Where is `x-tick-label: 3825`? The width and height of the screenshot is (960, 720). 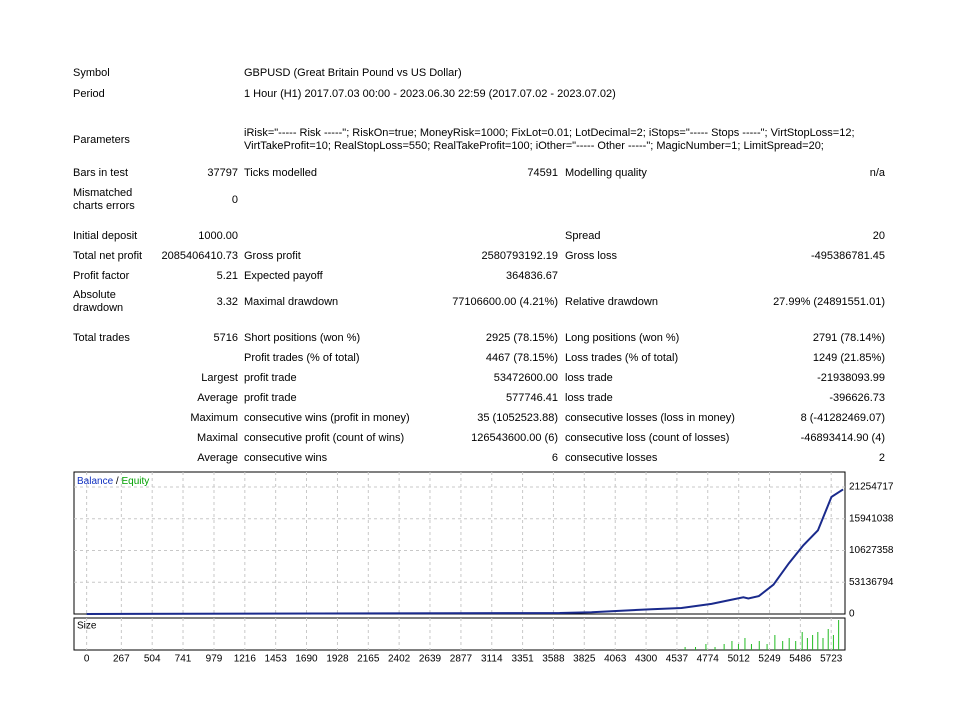
x-tick-label: 3825 is located at coordinates (584, 659).